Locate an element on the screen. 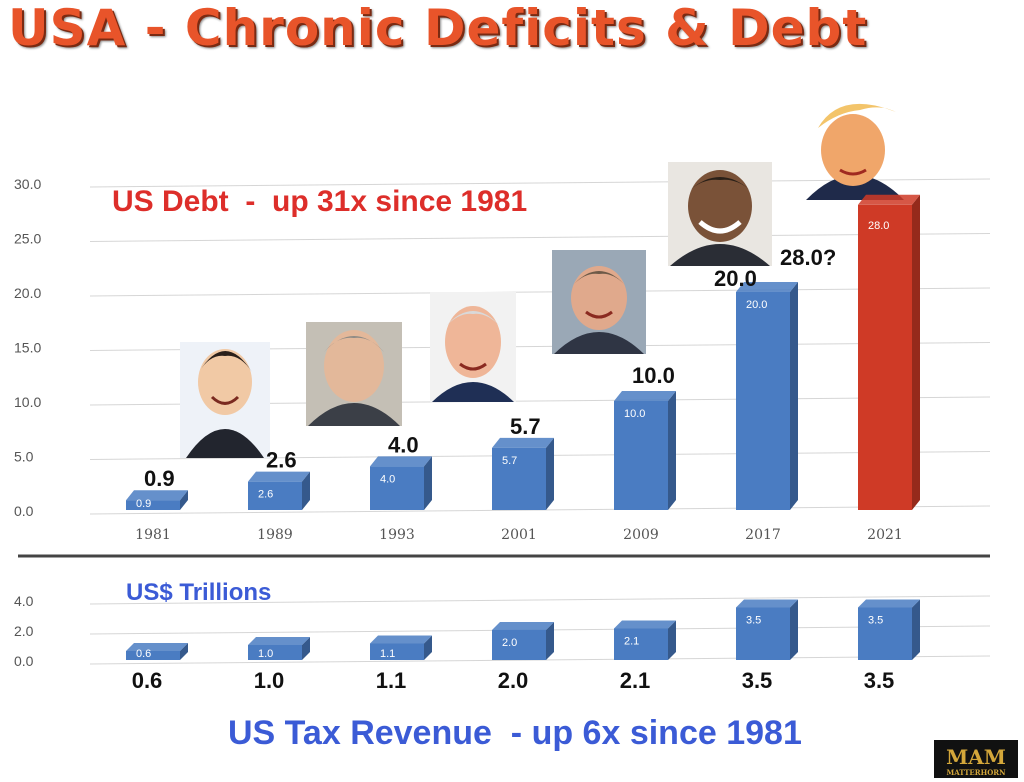  bar-inner-label: 2.0 is located at coordinates (509, 643).